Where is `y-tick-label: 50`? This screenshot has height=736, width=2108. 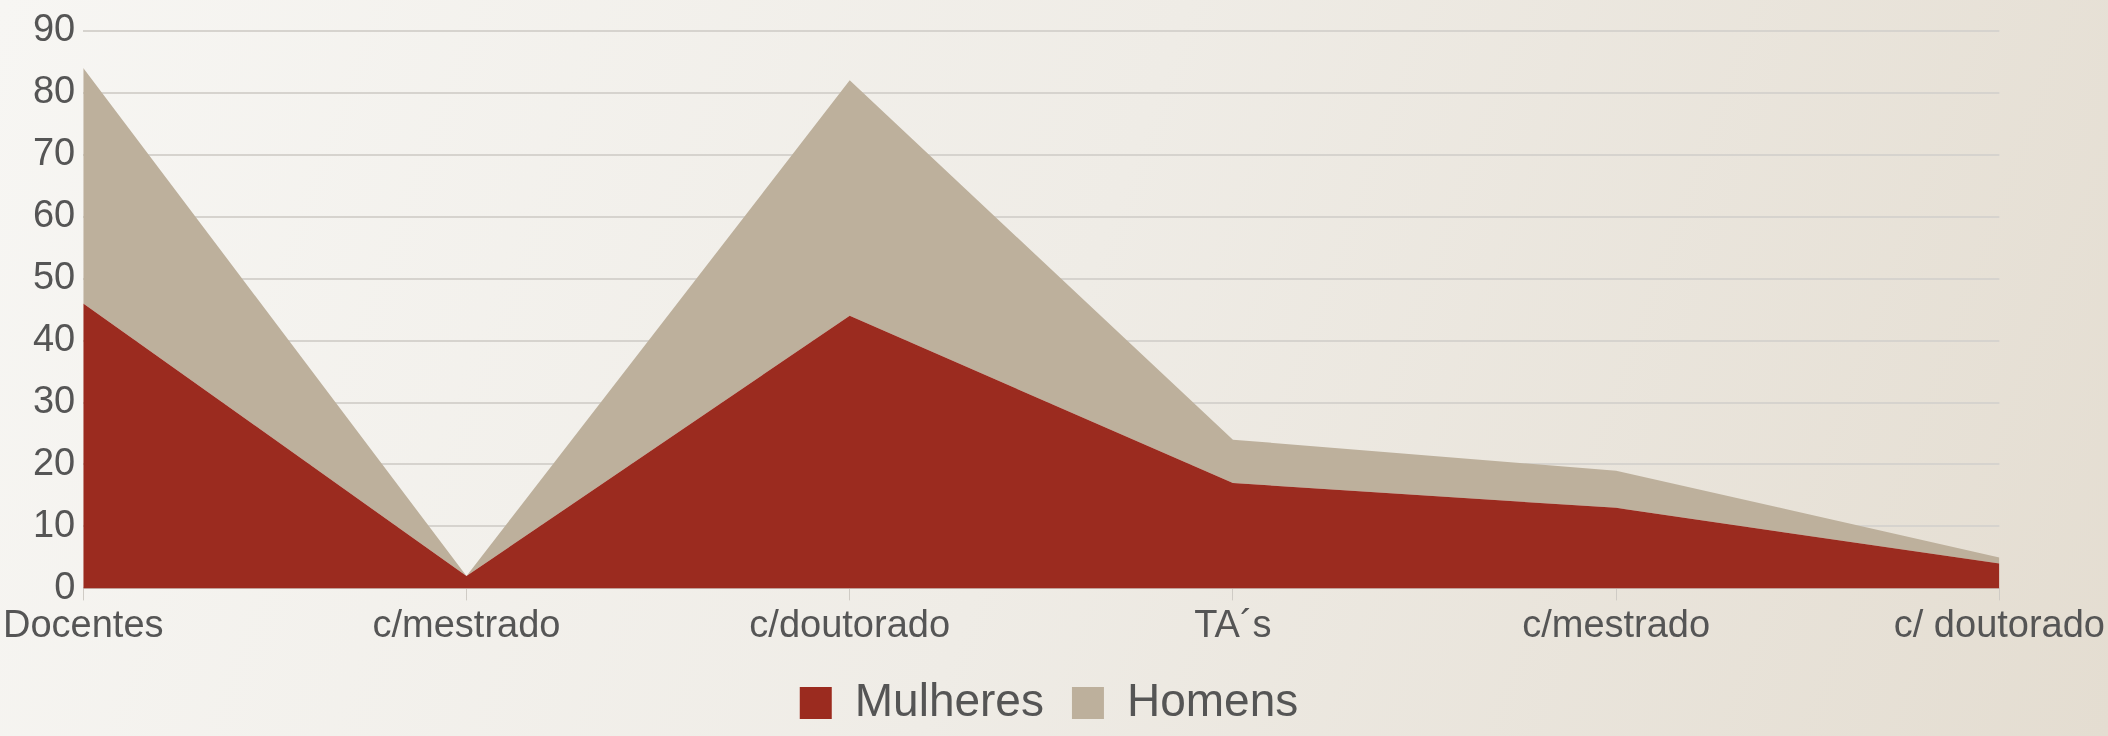
y-tick-label: 50 is located at coordinates (54, 276).